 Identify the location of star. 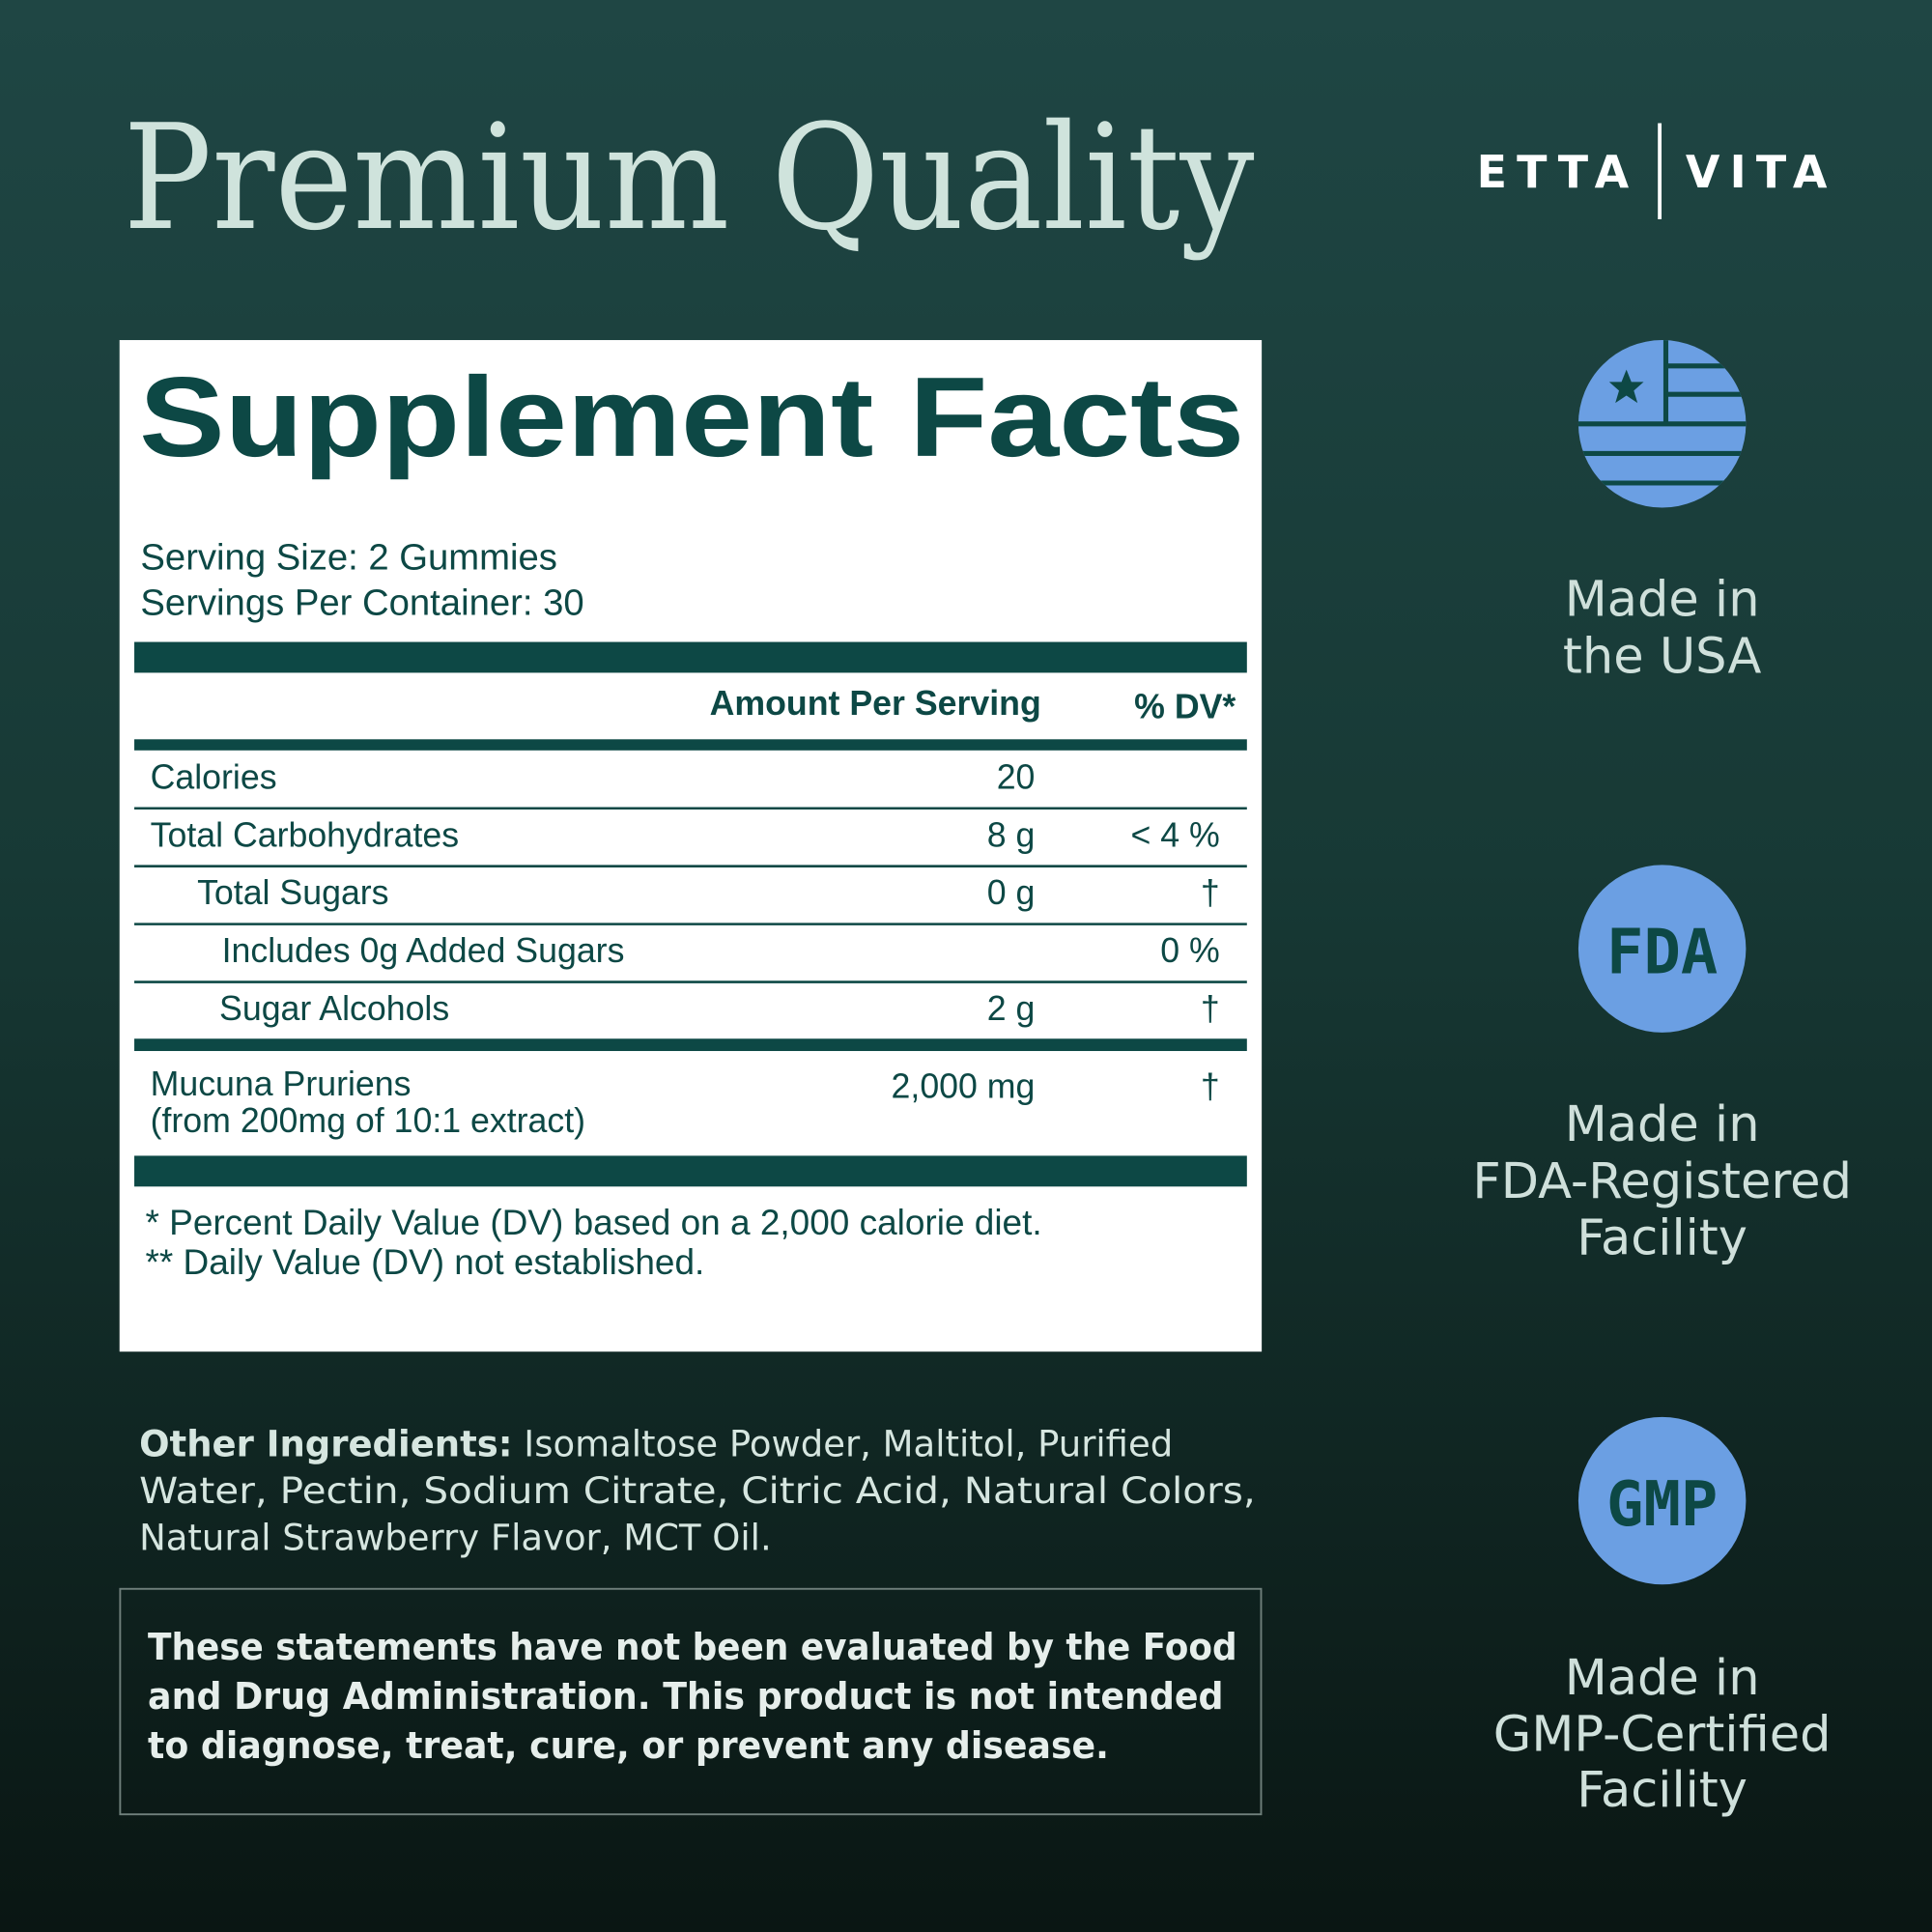
(1626, 386).